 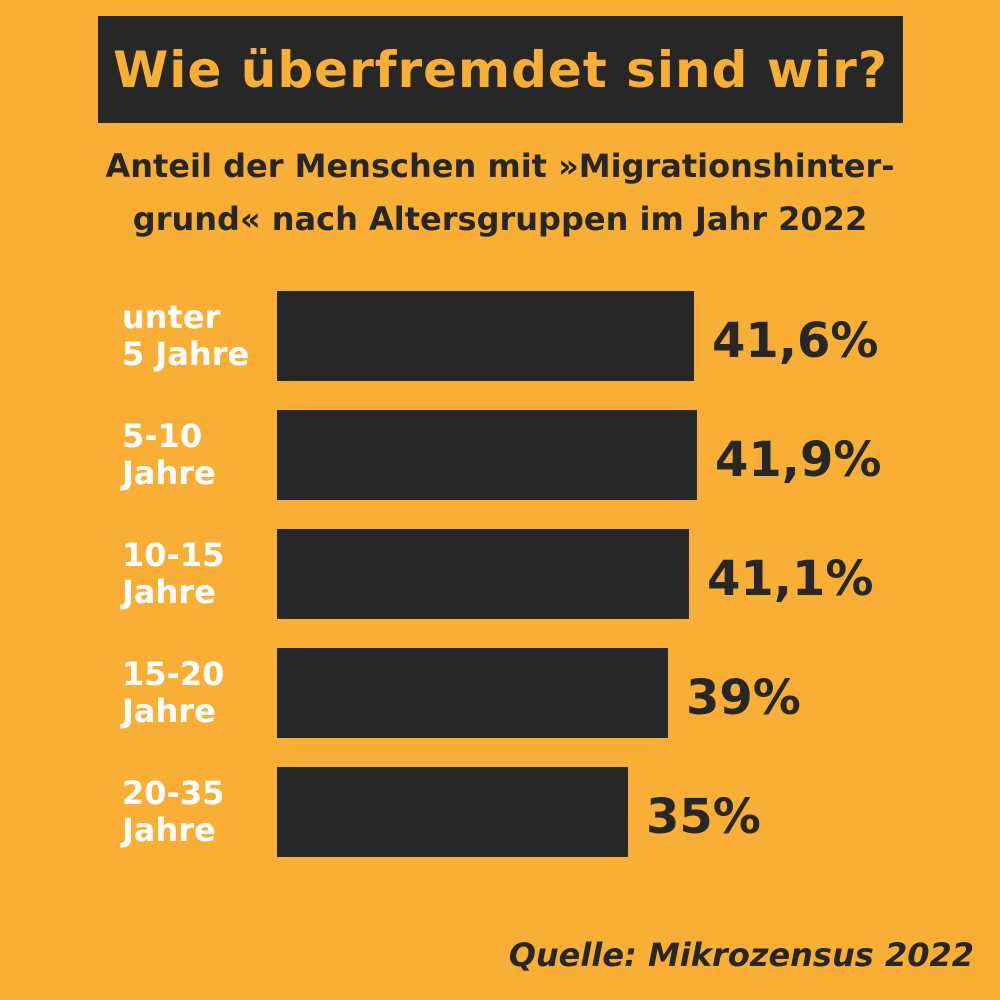 I want to click on source-note: Quelle: Mikrozensus 2022, so click(x=741, y=955).